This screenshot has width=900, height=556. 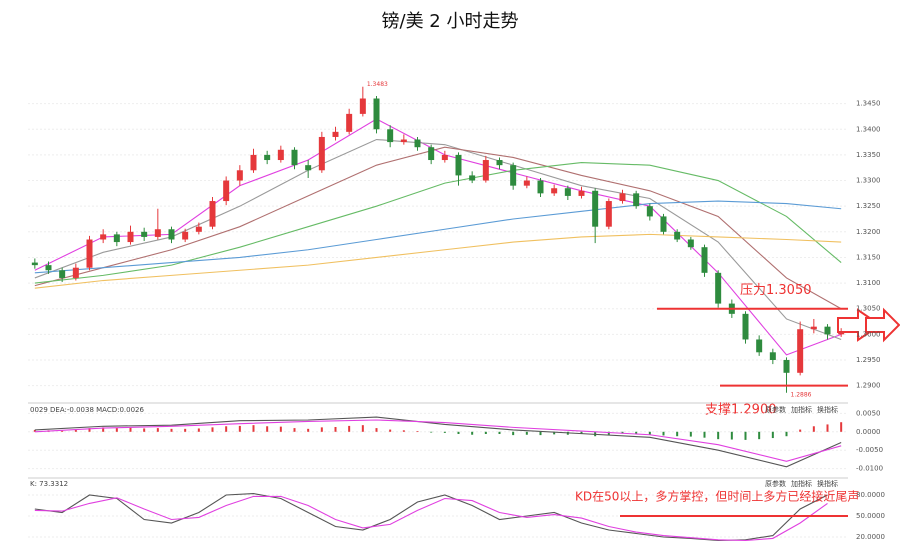 I want to click on d-line, so click(x=431, y=518).